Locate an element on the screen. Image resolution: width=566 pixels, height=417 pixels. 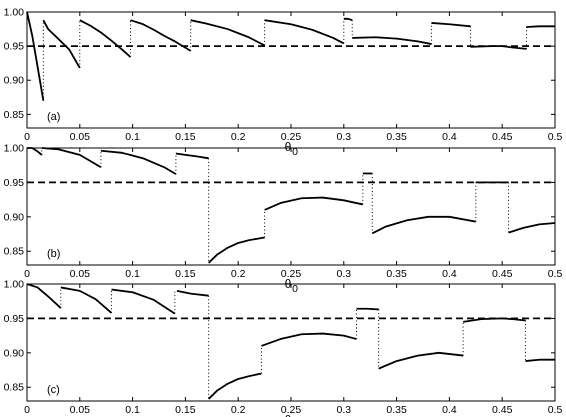
panel-label: (a) is located at coordinates (53, 117).